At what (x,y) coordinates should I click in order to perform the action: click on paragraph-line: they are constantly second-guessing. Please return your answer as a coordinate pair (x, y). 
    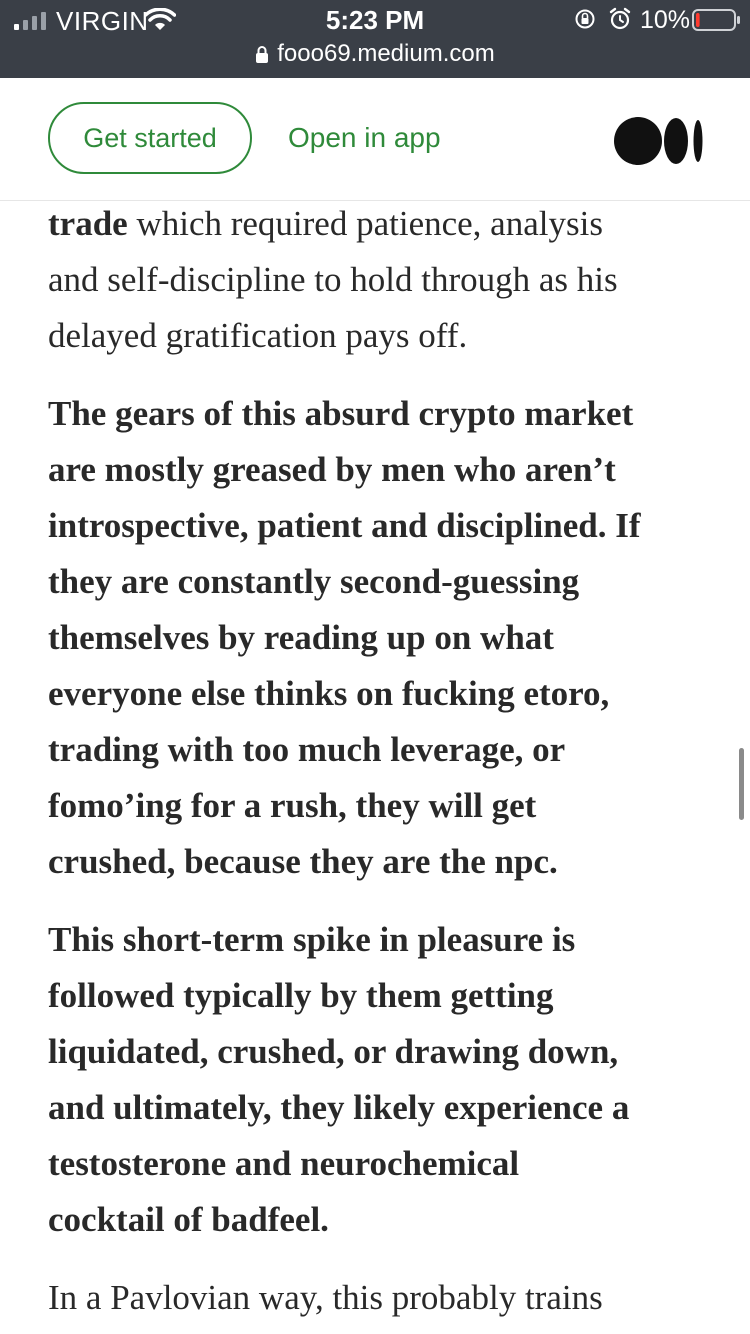
    Looking at the image, I should click on (314, 581).